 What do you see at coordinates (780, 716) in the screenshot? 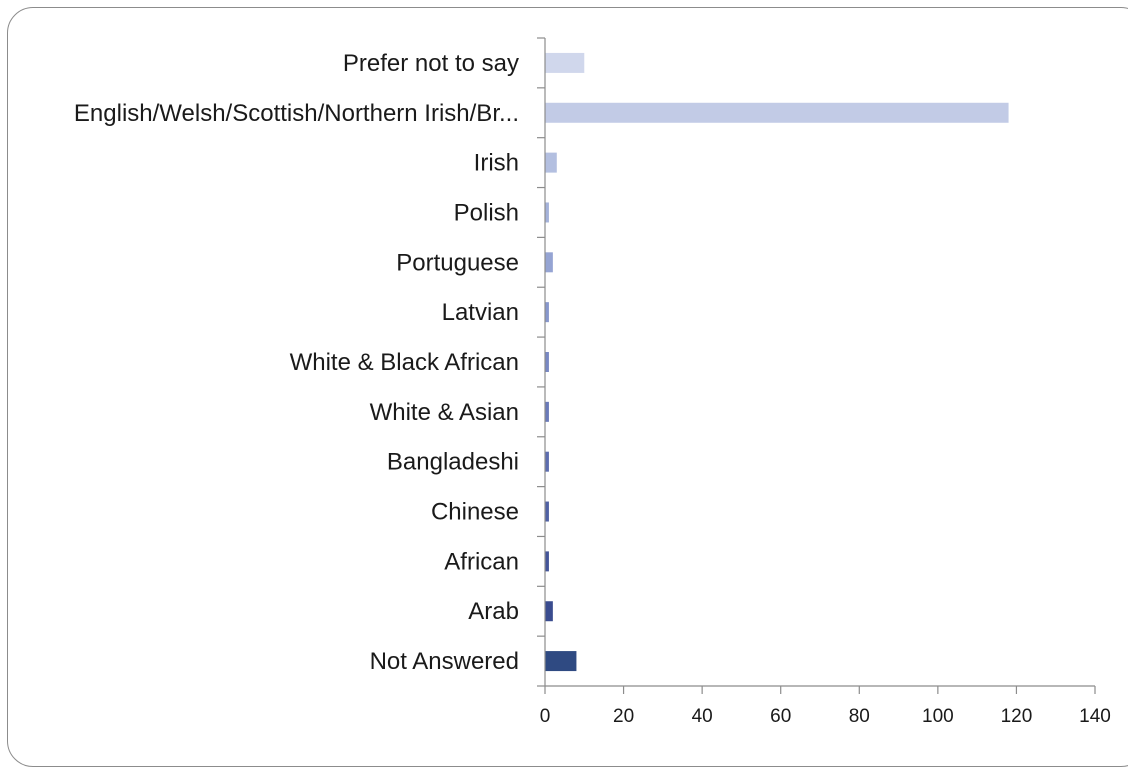
I see `x-tick-label: 60` at bounding box center [780, 716].